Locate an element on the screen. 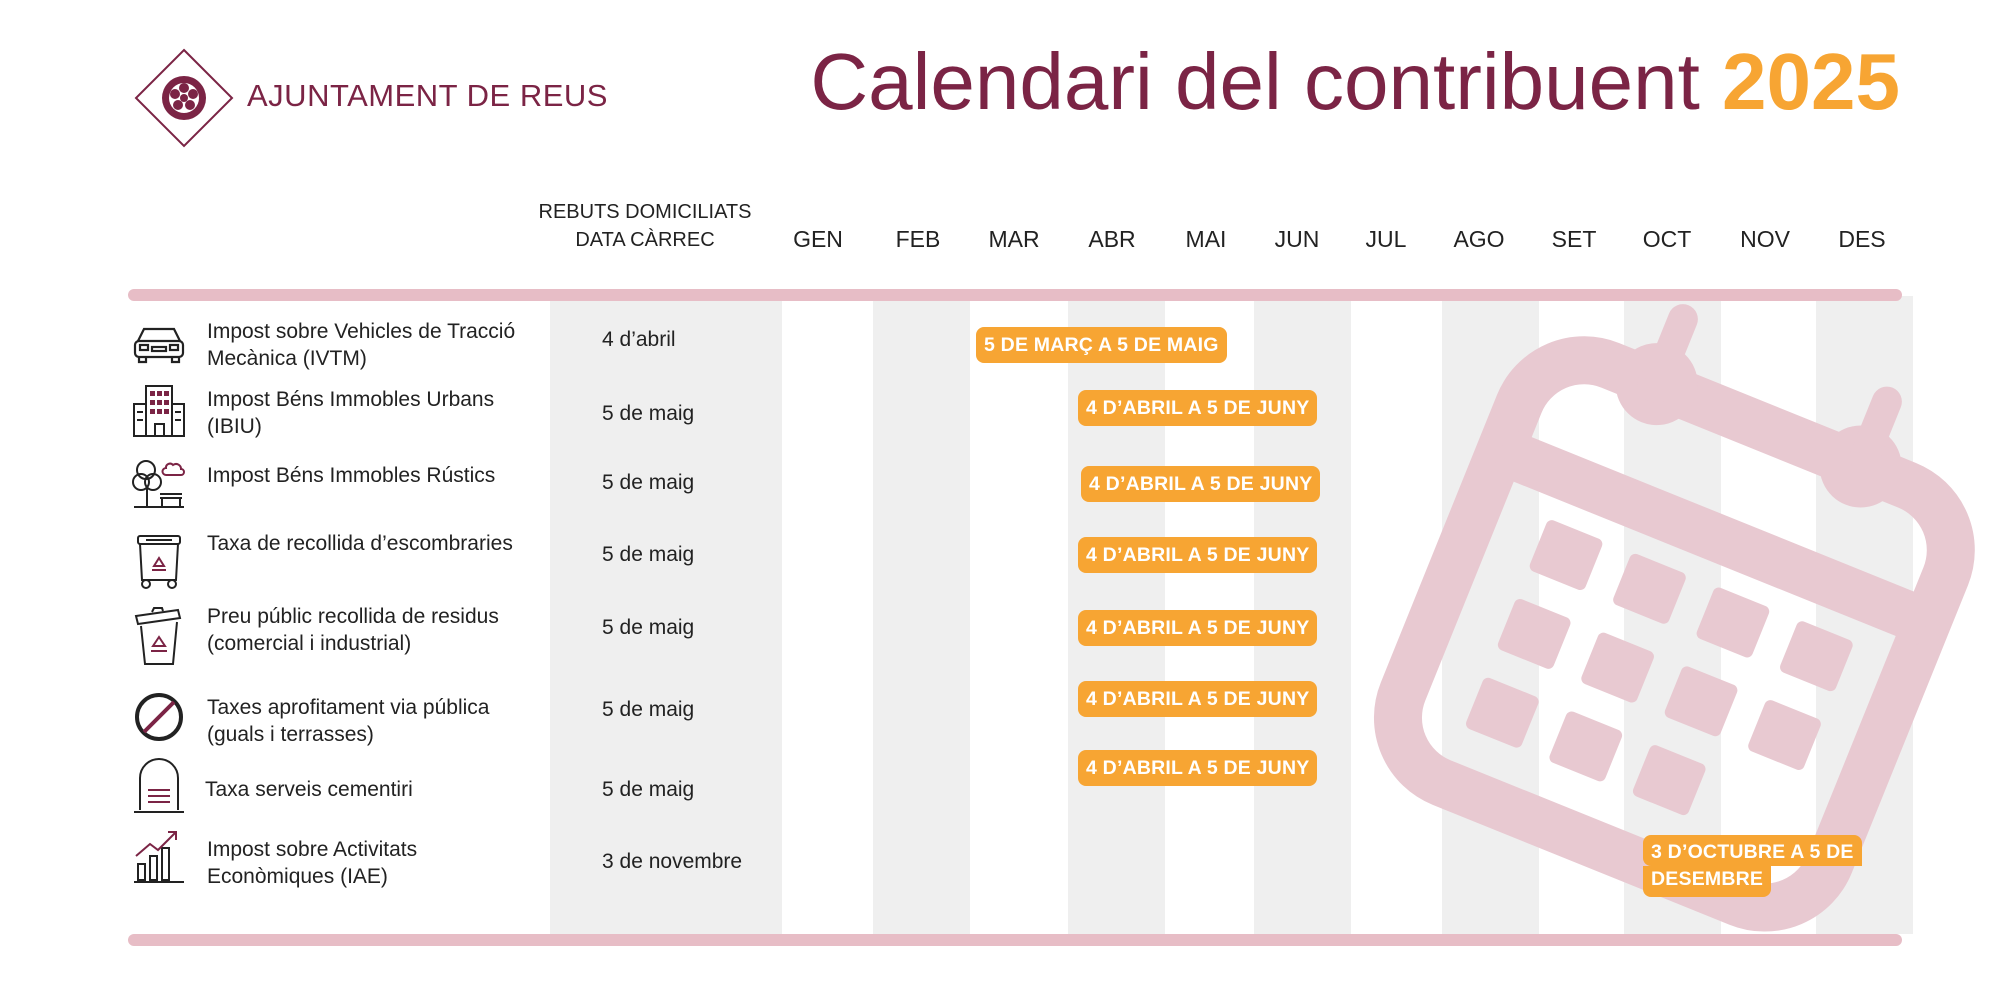 The width and height of the screenshot is (2000, 985). building-icon is located at coordinates (159, 411).